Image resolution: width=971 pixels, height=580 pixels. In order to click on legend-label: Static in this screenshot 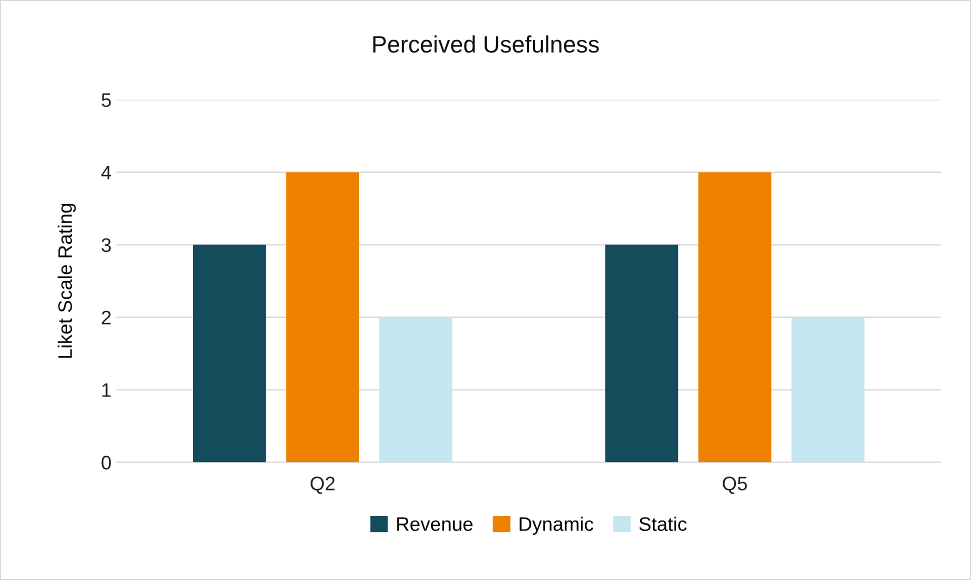, I will do `click(663, 523)`.